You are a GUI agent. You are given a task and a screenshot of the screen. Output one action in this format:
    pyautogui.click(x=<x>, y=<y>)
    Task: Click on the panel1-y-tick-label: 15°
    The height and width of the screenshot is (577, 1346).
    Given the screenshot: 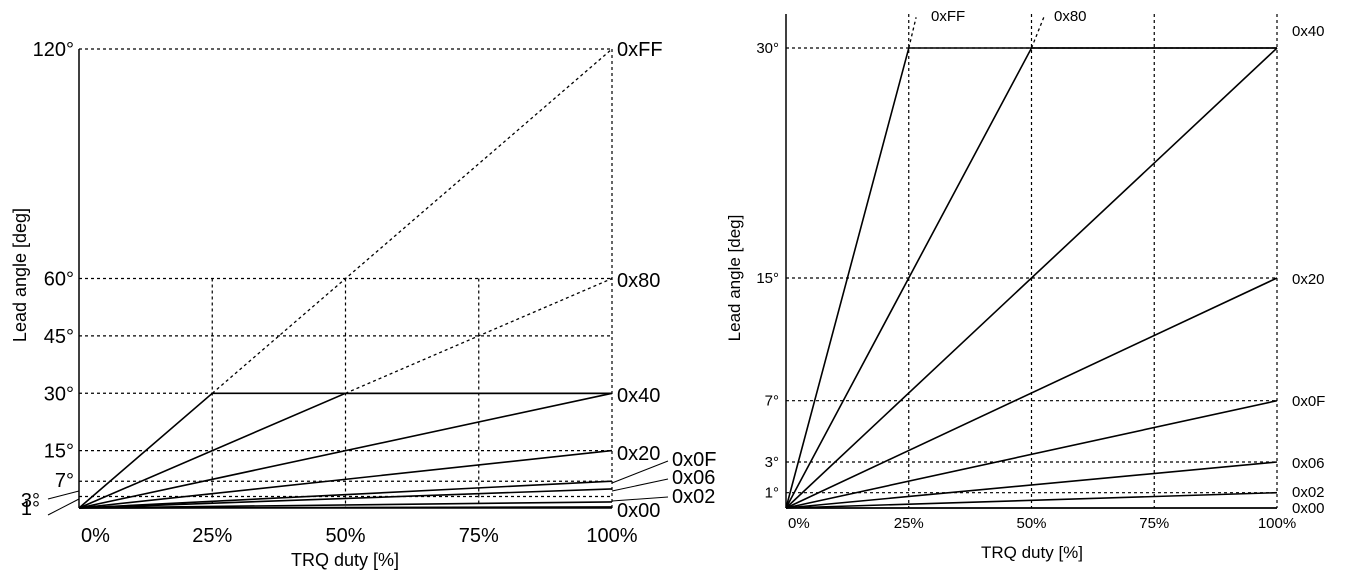 What is the action you would take?
    pyautogui.click(x=59, y=452)
    